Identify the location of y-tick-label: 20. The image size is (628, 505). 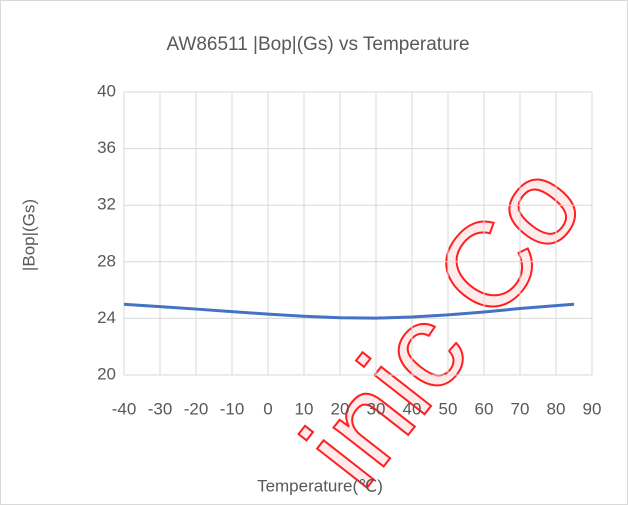
(106, 373).